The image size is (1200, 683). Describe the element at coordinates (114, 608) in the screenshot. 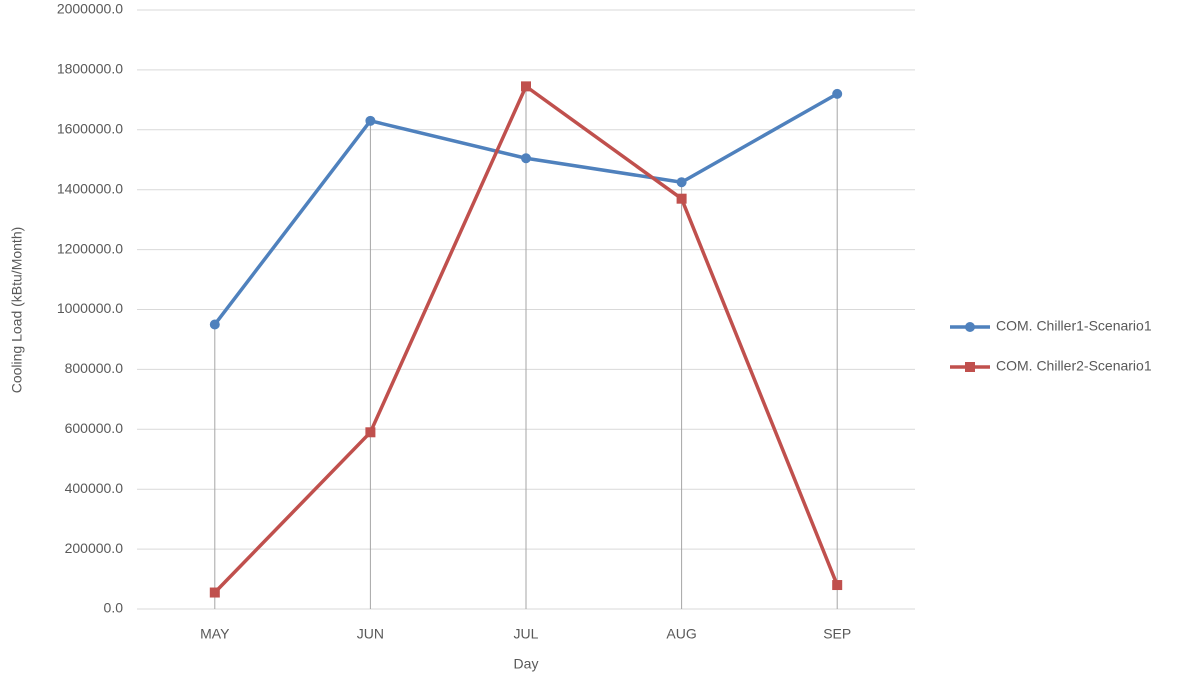

I see `y-tick-label: 0.0` at that location.